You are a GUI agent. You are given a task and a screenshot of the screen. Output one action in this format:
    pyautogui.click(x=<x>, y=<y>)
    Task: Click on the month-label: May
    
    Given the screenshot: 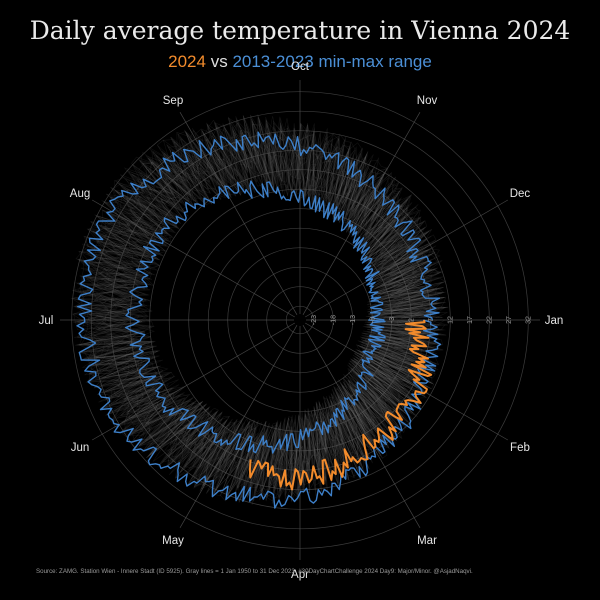 What is the action you would take?
    pyautogui.click(x=173, y=541)
    